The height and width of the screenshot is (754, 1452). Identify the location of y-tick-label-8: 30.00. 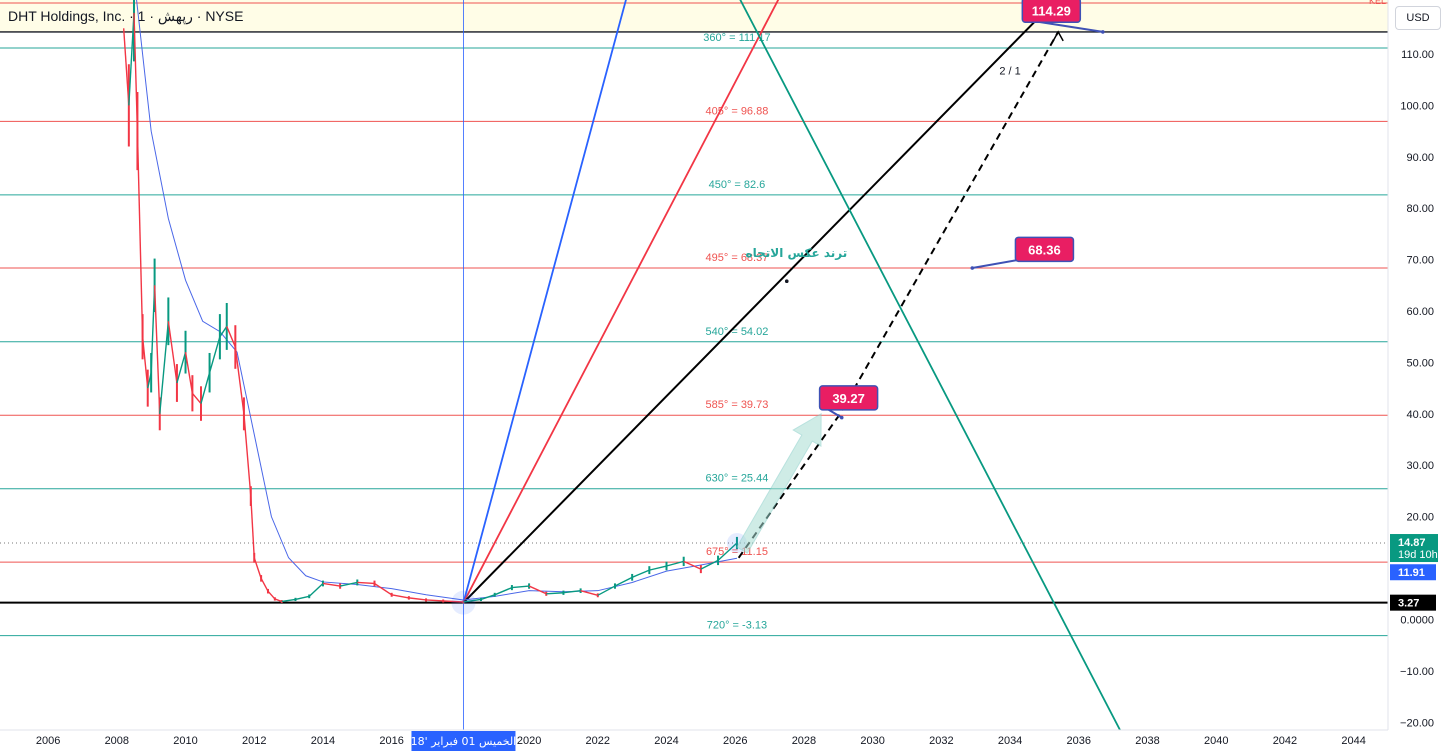
(1420, 466).